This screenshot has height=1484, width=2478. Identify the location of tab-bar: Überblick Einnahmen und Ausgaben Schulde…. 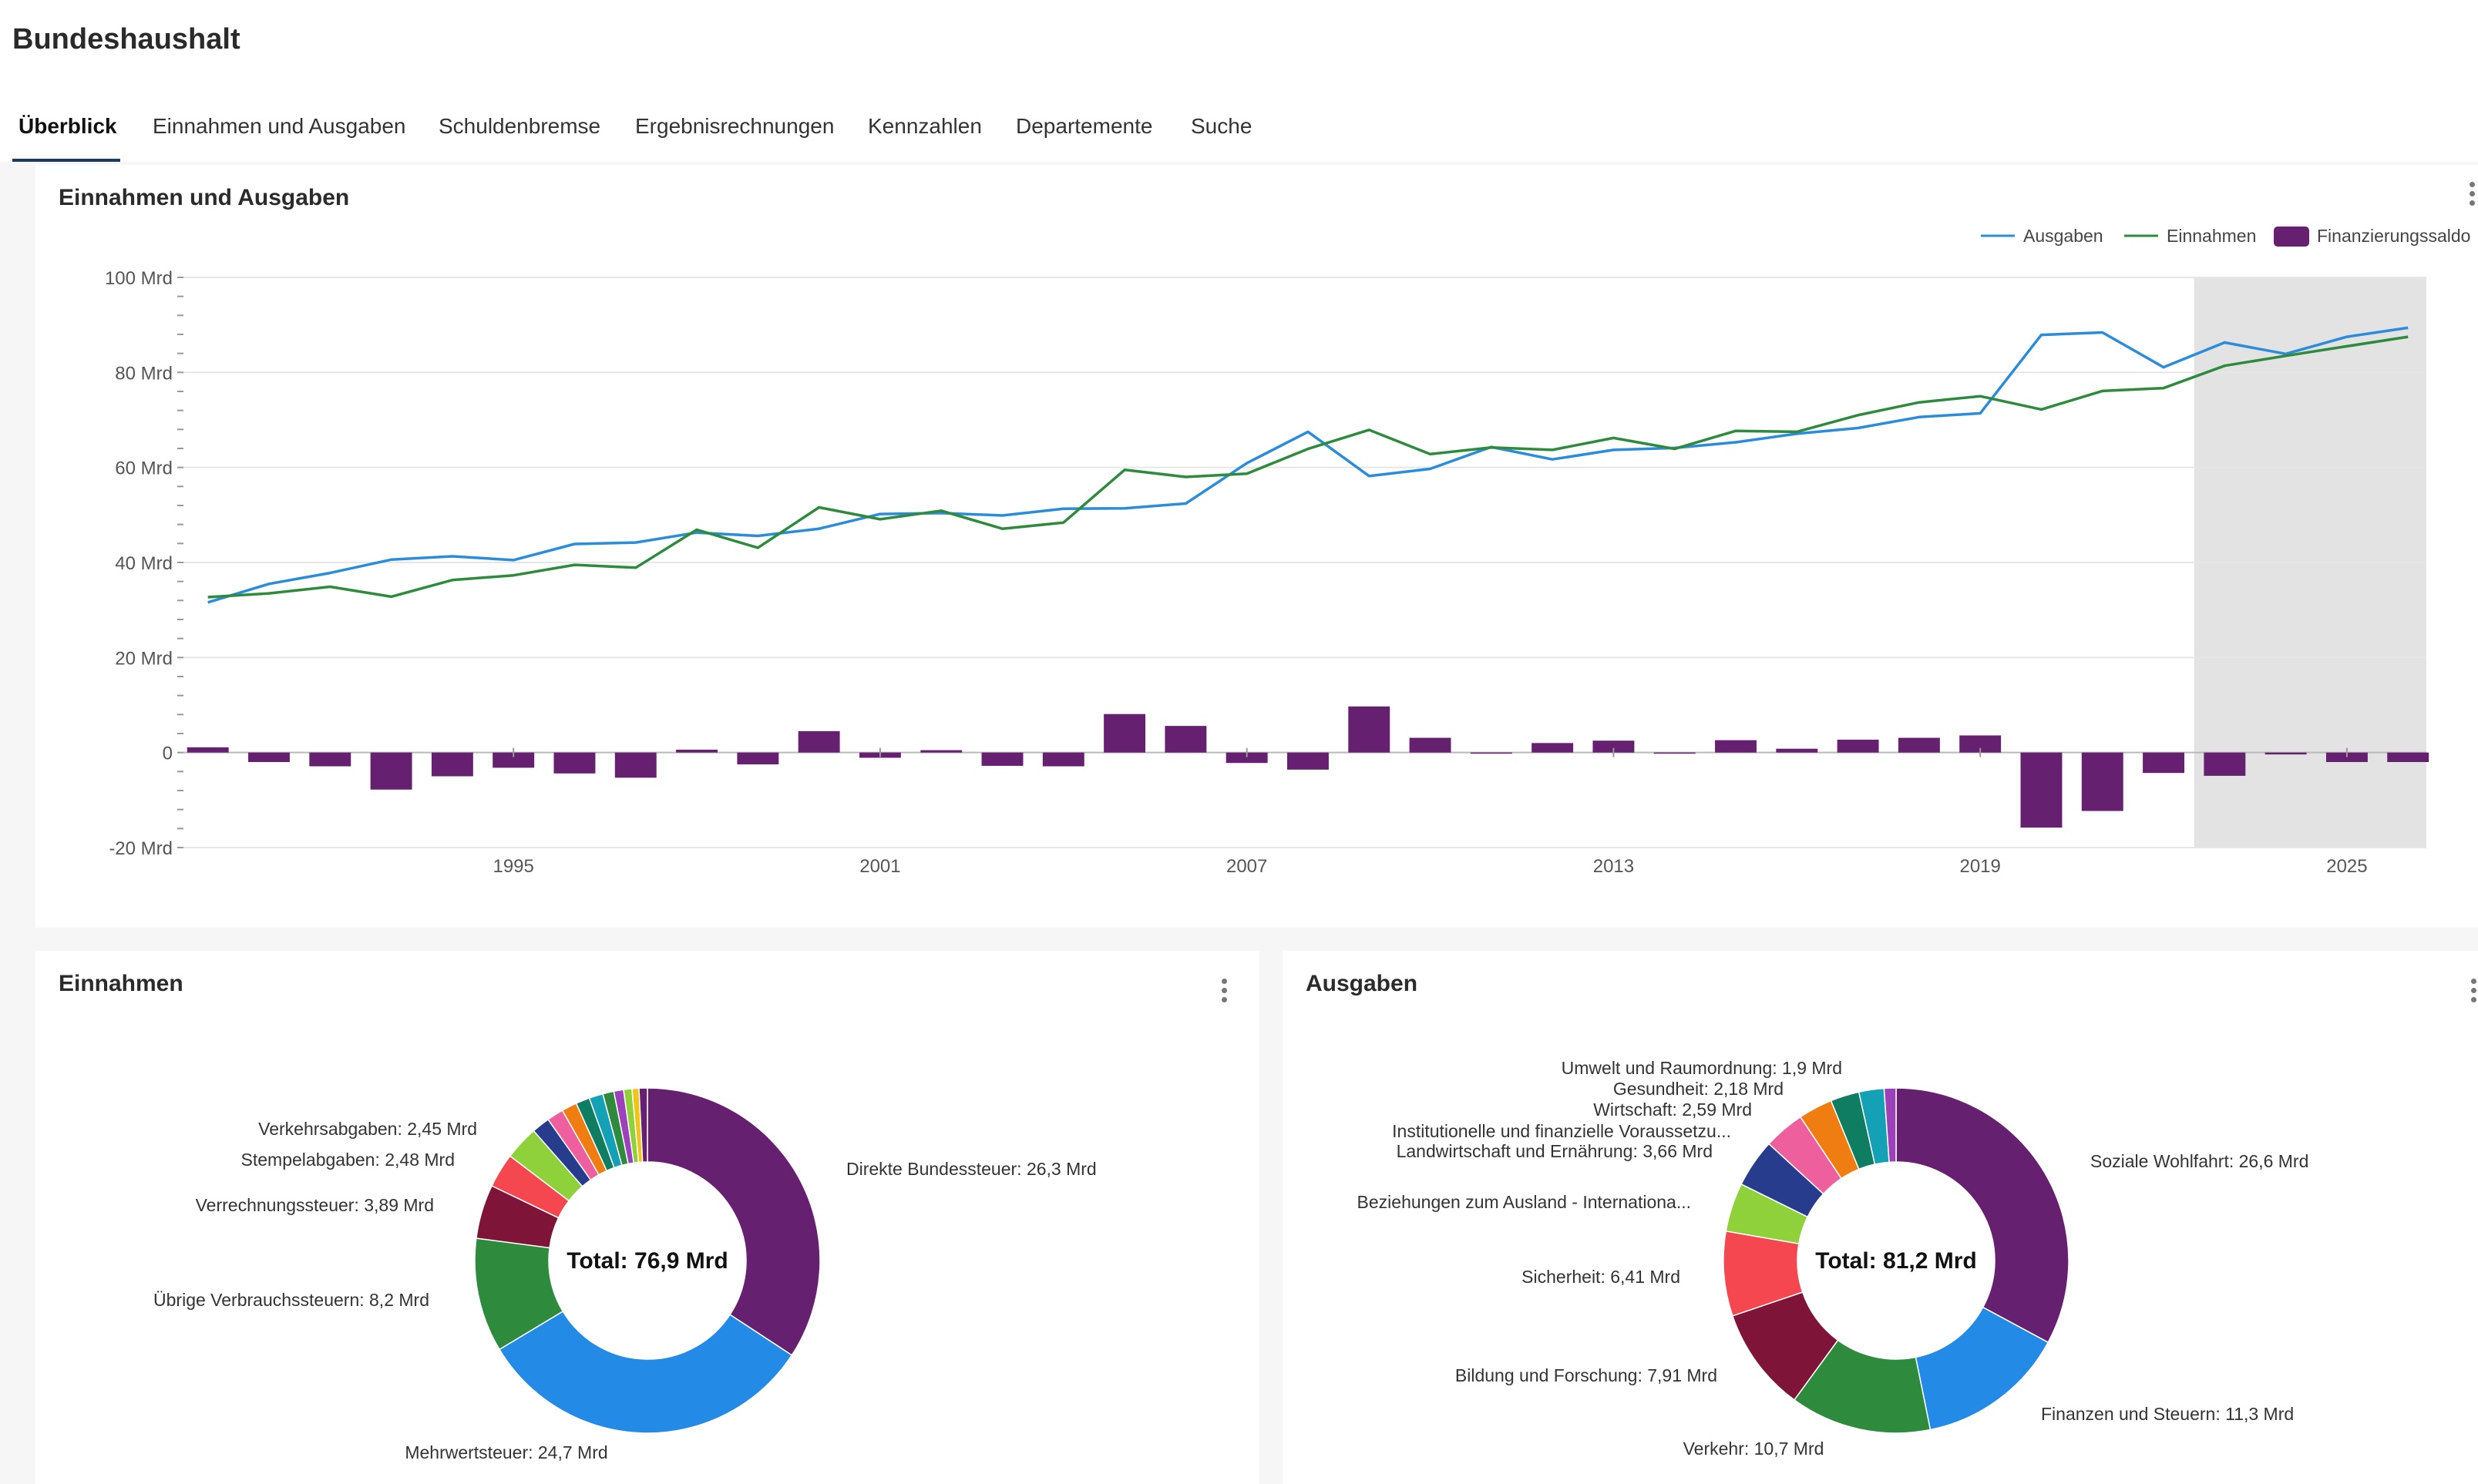
(1239, 126).